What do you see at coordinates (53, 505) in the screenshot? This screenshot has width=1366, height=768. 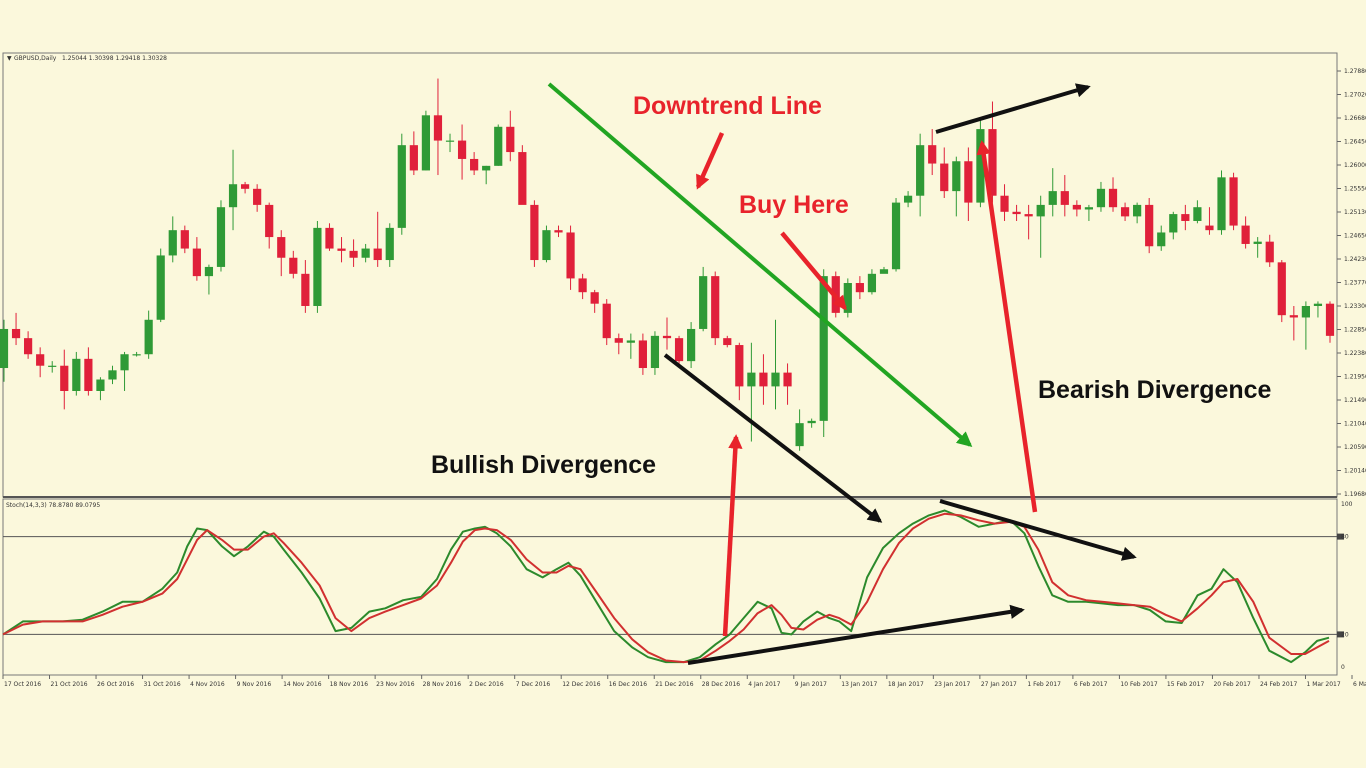 I see `stoch-header: Stoch(14,3,3) 78.8780 89.0795` at bounding box center [53, 505].